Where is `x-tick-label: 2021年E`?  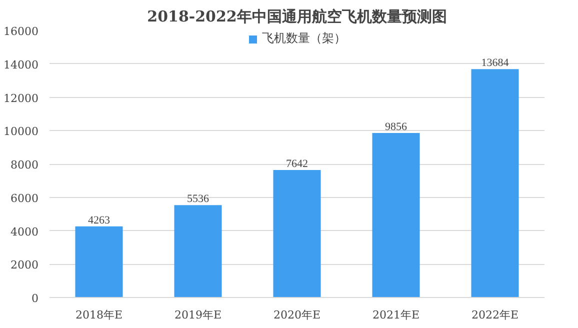
x-tick-label: 2021年E is located at coordinates (396, 315).